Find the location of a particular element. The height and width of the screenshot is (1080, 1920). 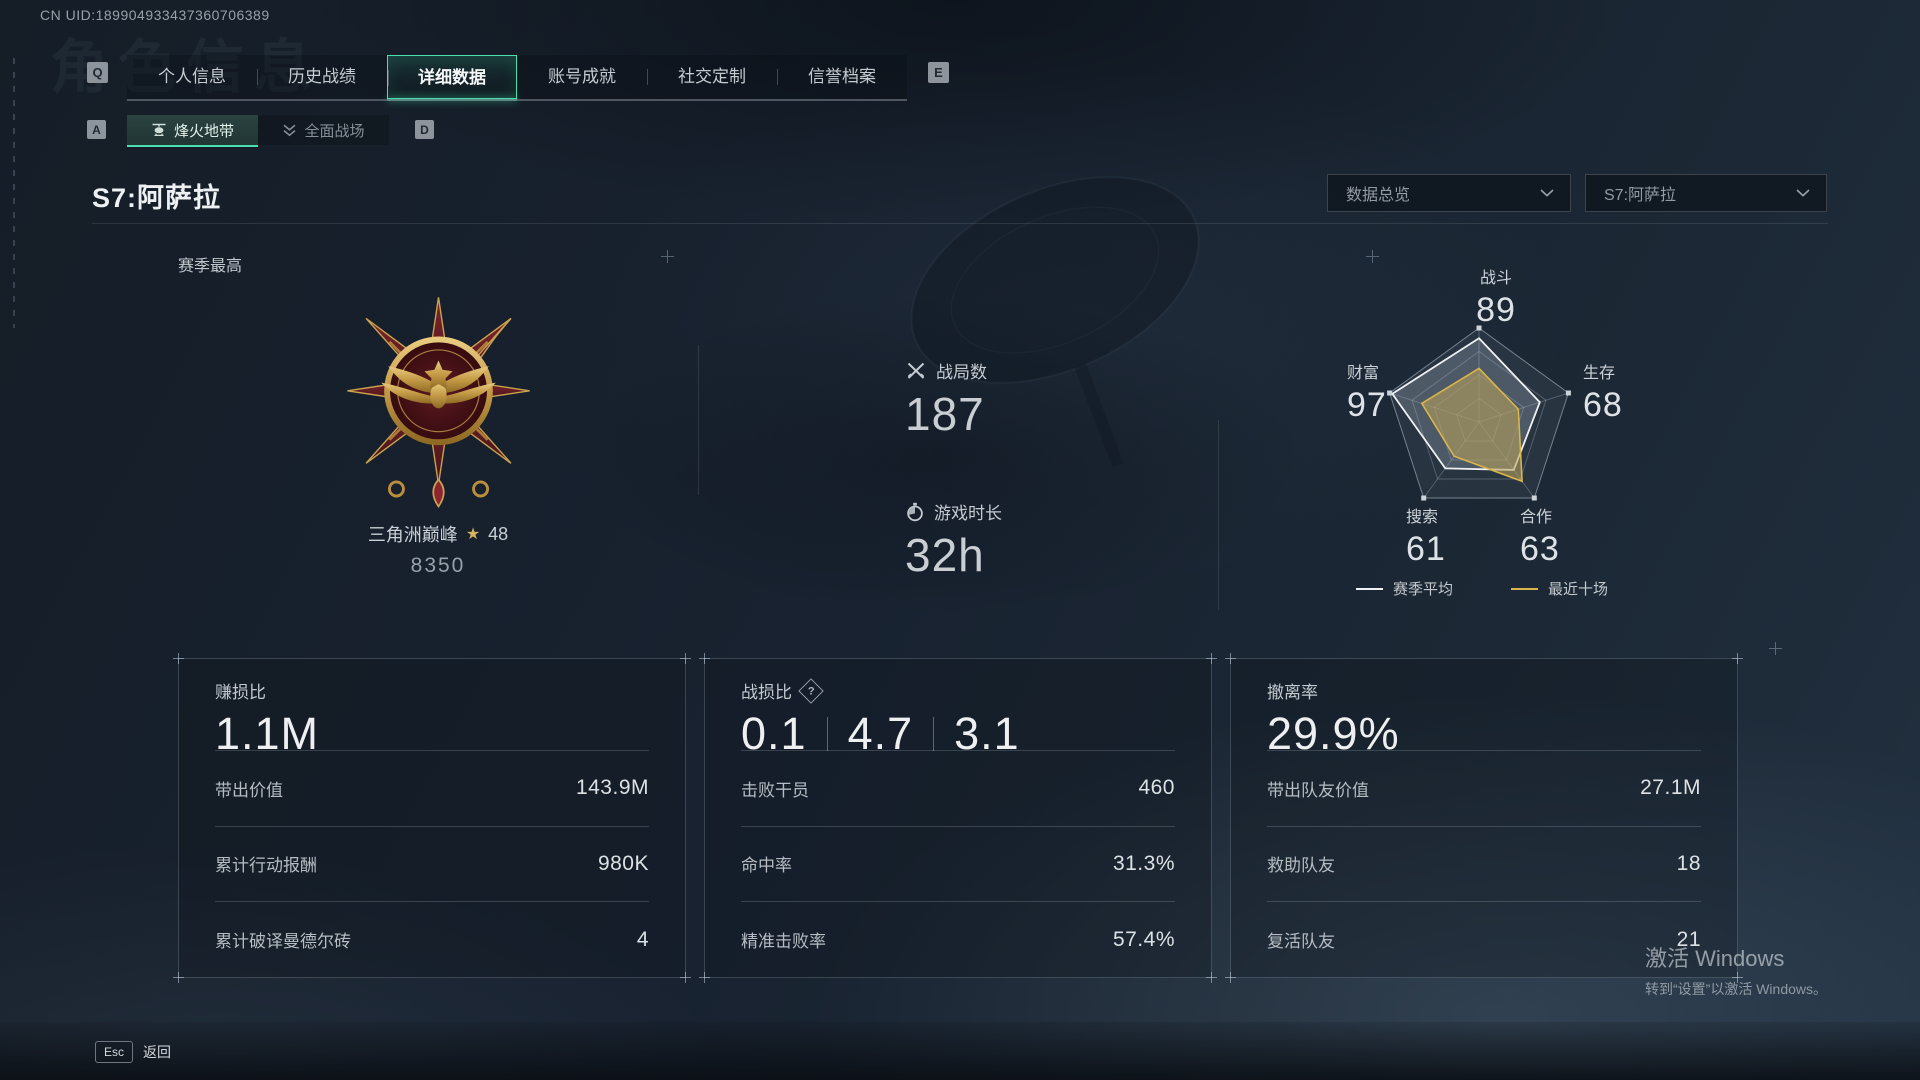

card-row: 精准击败率 57.4% is located at coordinates (958, 939).